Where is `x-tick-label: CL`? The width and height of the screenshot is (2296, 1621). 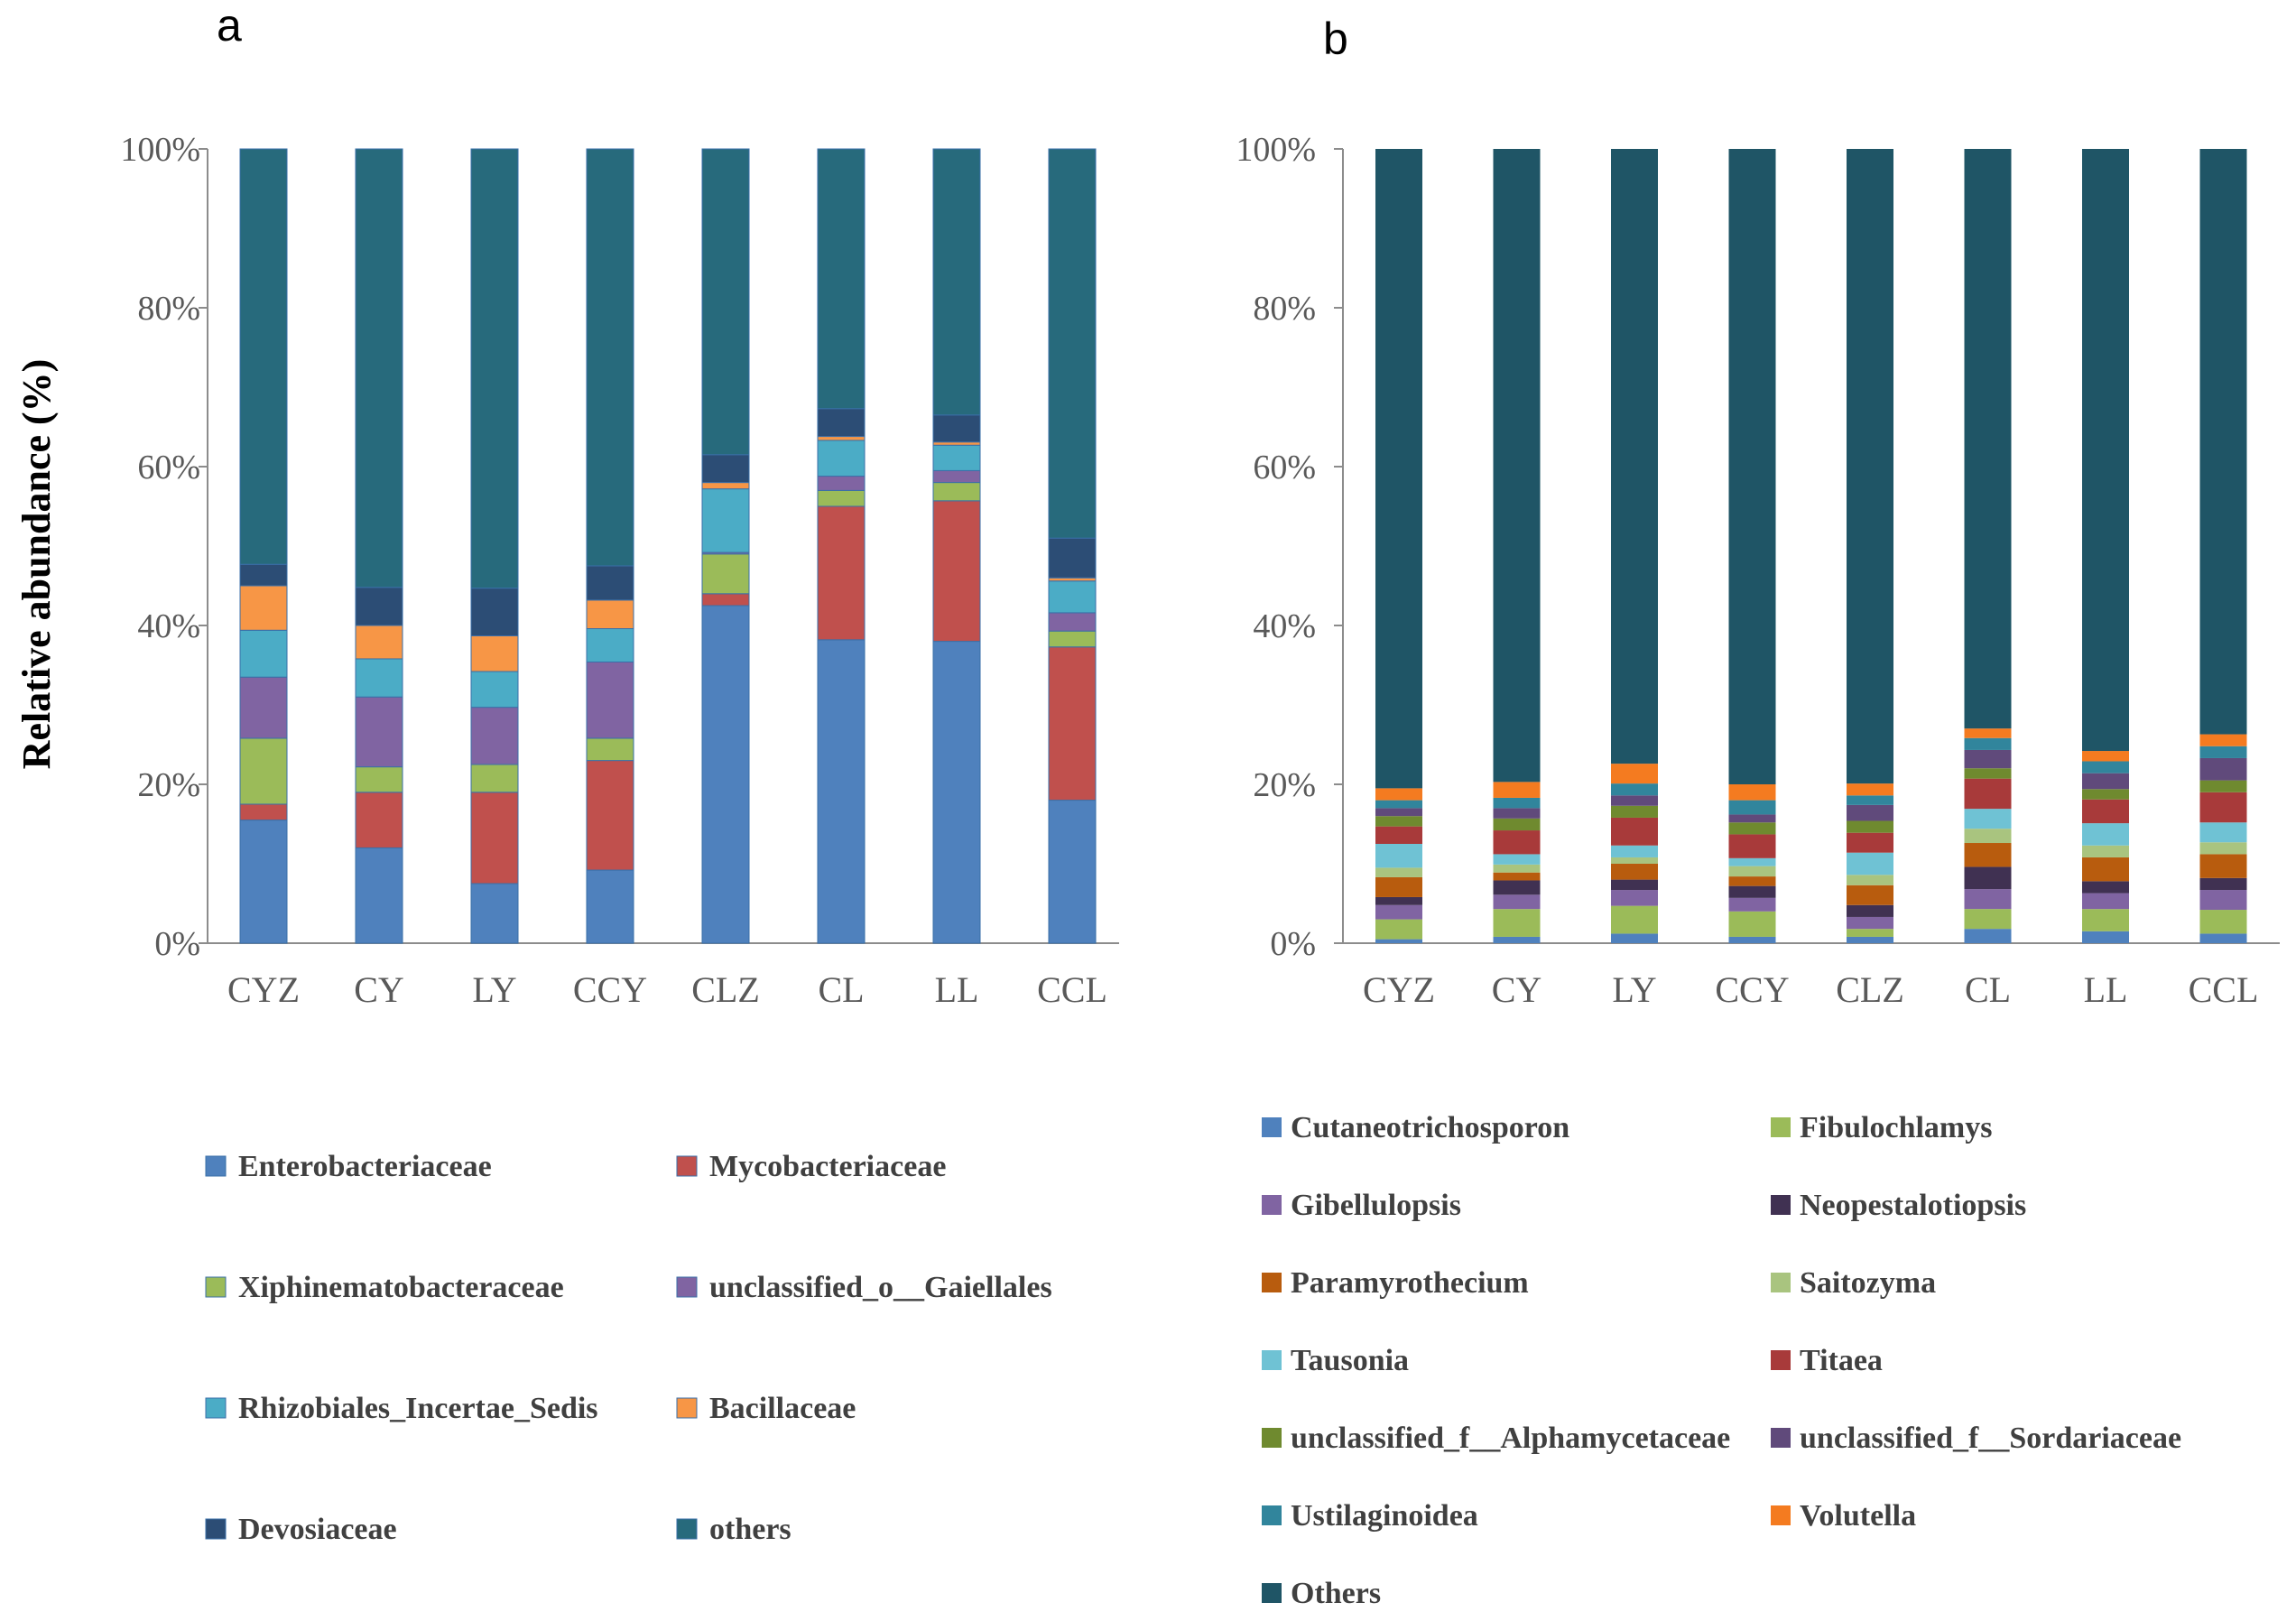 x-tick-label: CL is located at coordinates (1988, 989).